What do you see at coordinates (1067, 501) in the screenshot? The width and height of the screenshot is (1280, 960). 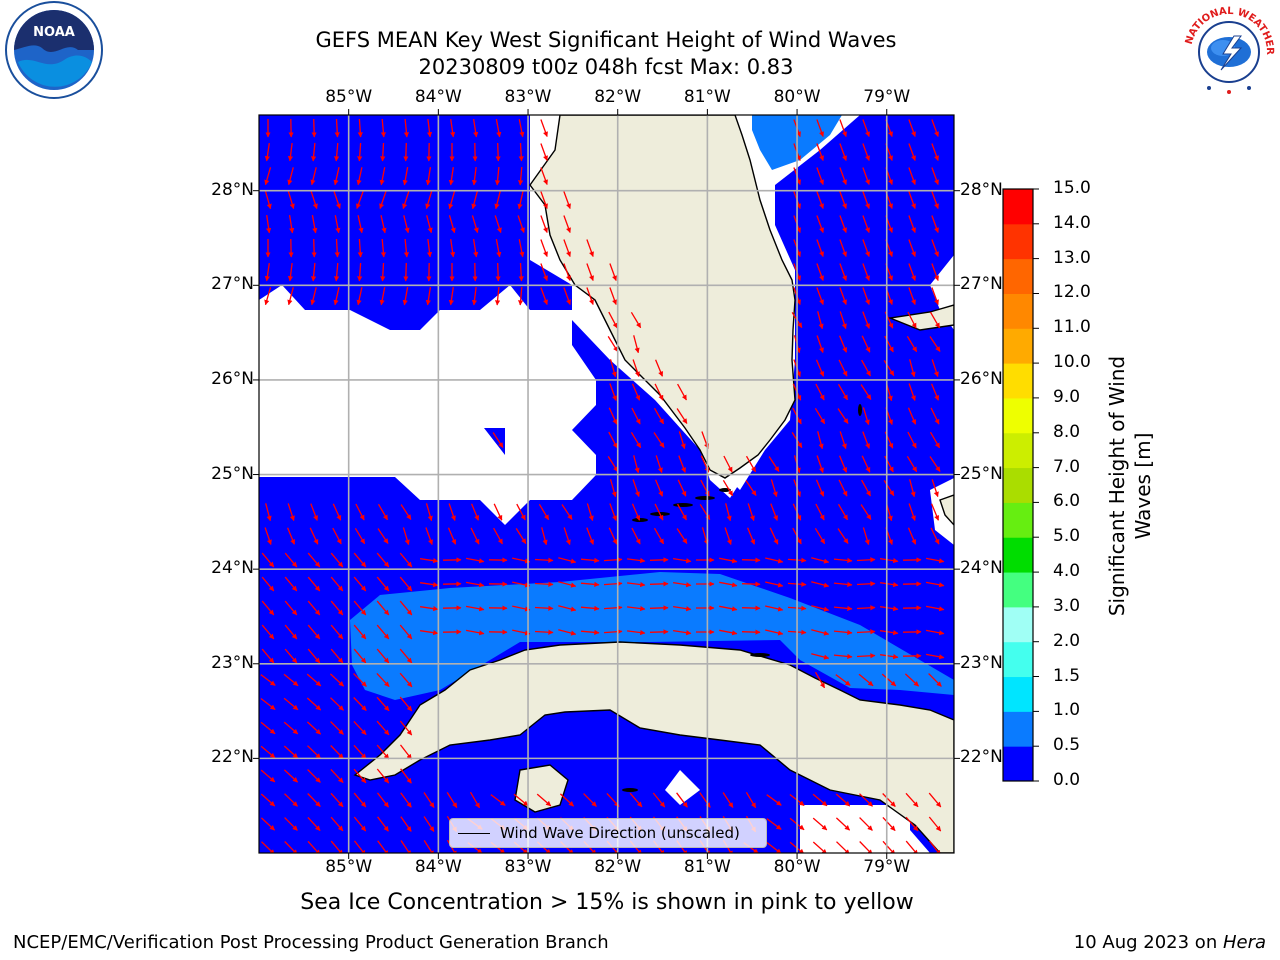 I see `colorbar-tick-label: 6.0` at bounding box center [1067, 501].